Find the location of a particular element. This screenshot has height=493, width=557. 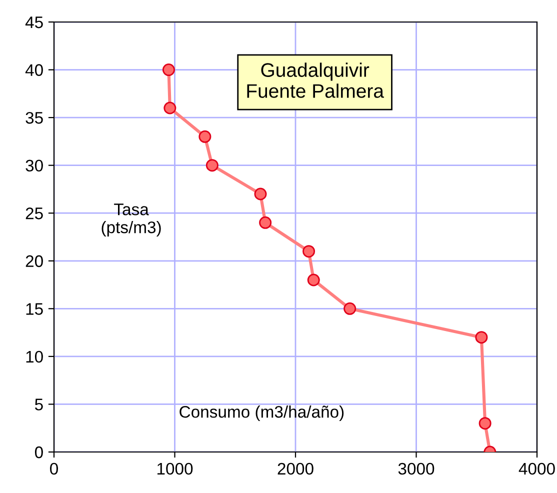

y-tick-label: 15 is located at coordinates (34, 309).